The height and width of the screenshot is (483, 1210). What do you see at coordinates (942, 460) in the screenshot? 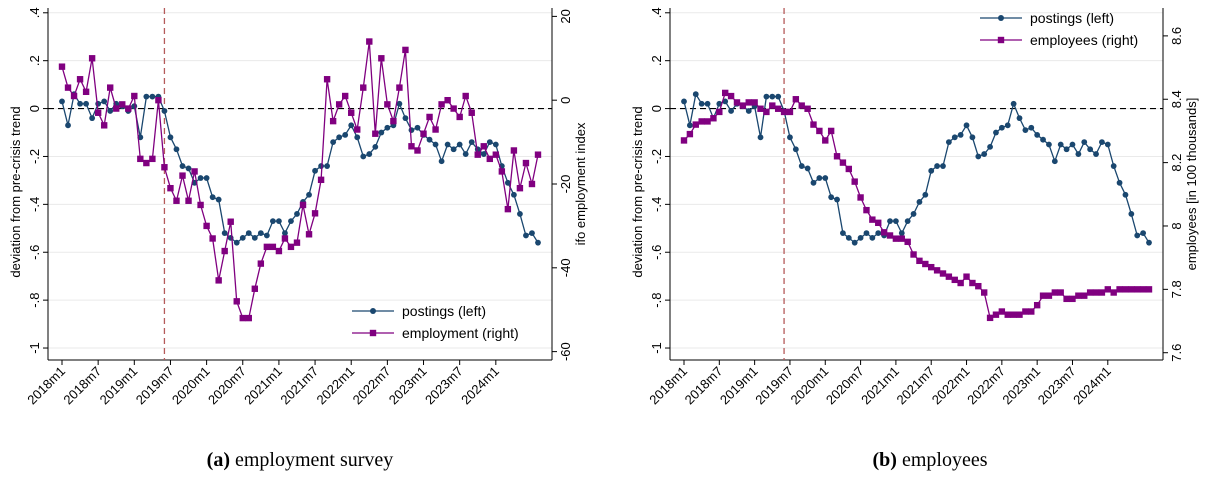
I see `caption-text: employees` at bounding box center [942, 460].